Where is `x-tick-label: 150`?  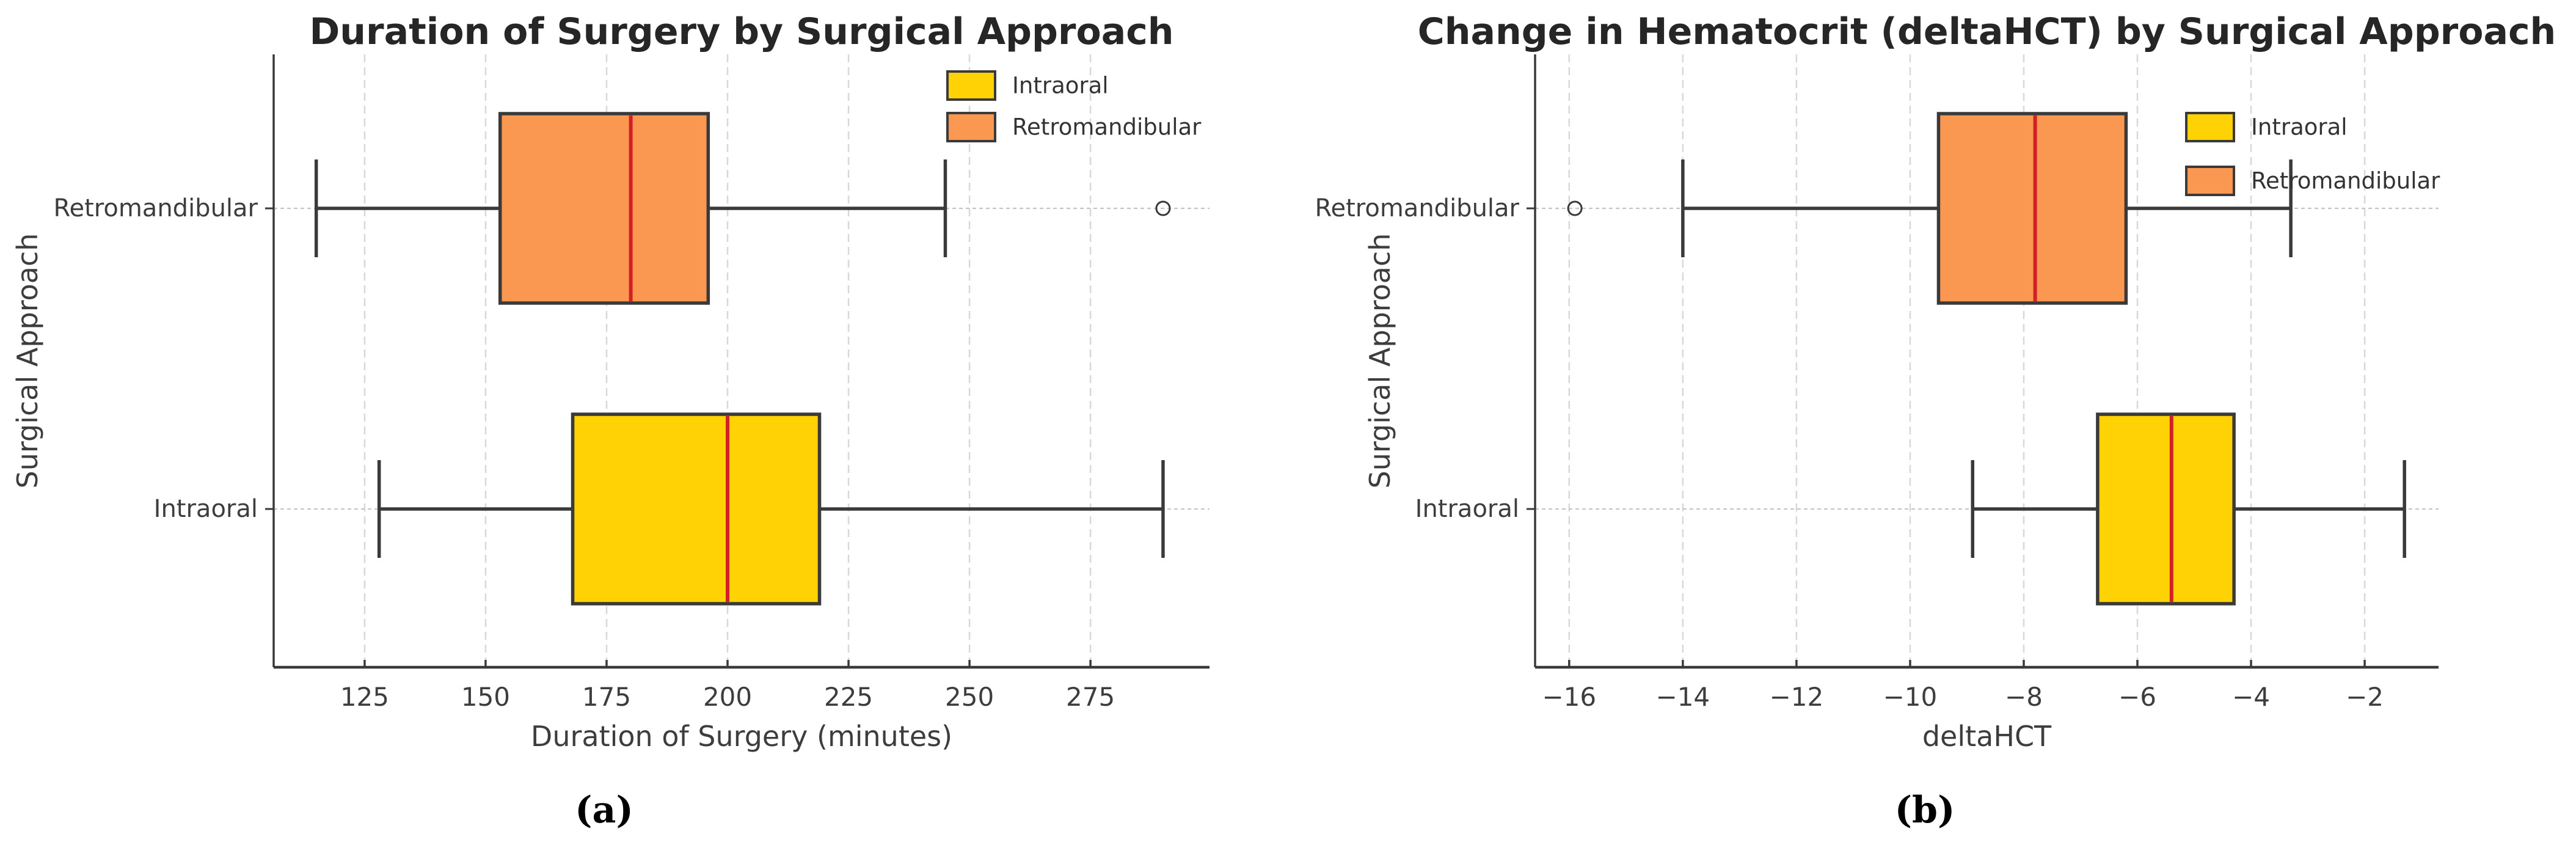
x-tick-label: 150 is located at coordinates (485, 697).